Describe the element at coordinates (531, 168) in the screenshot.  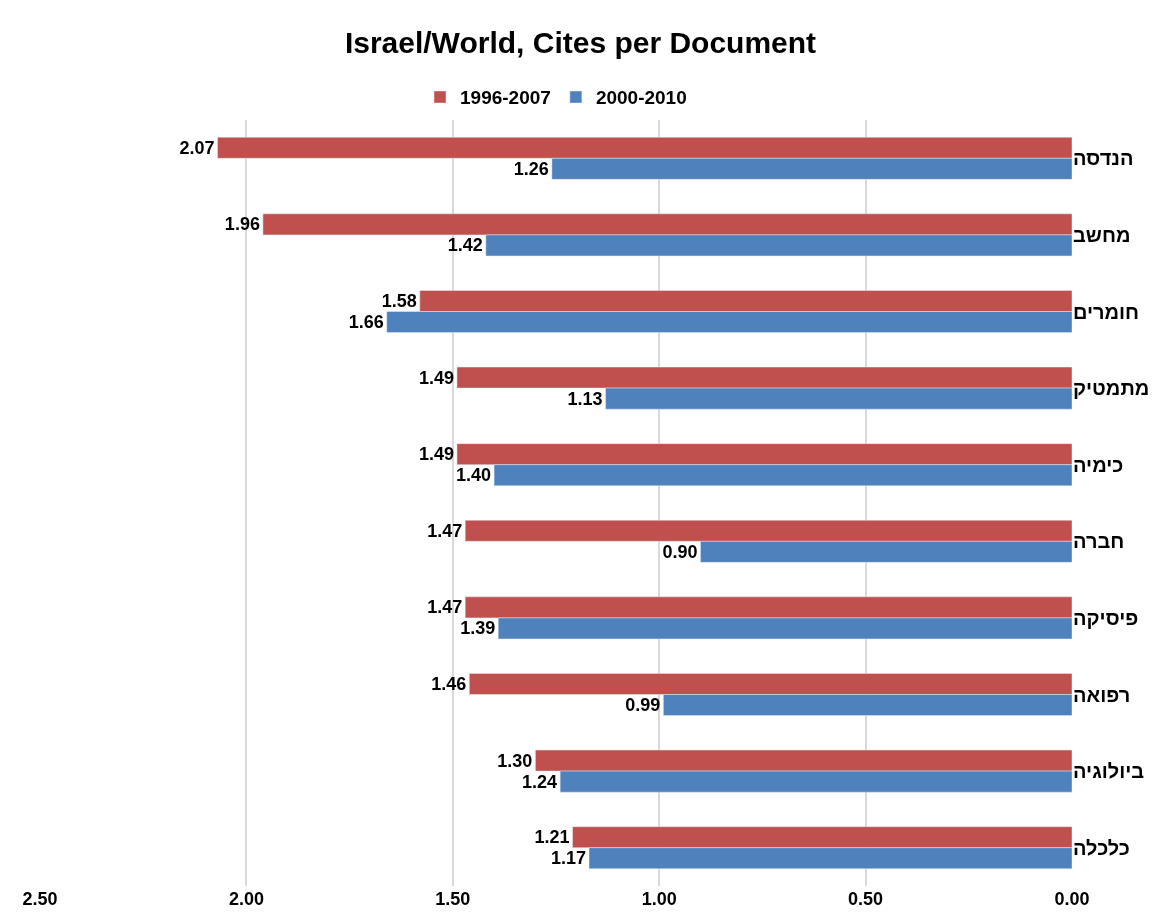
I see `data-label: 1.26` at that location.